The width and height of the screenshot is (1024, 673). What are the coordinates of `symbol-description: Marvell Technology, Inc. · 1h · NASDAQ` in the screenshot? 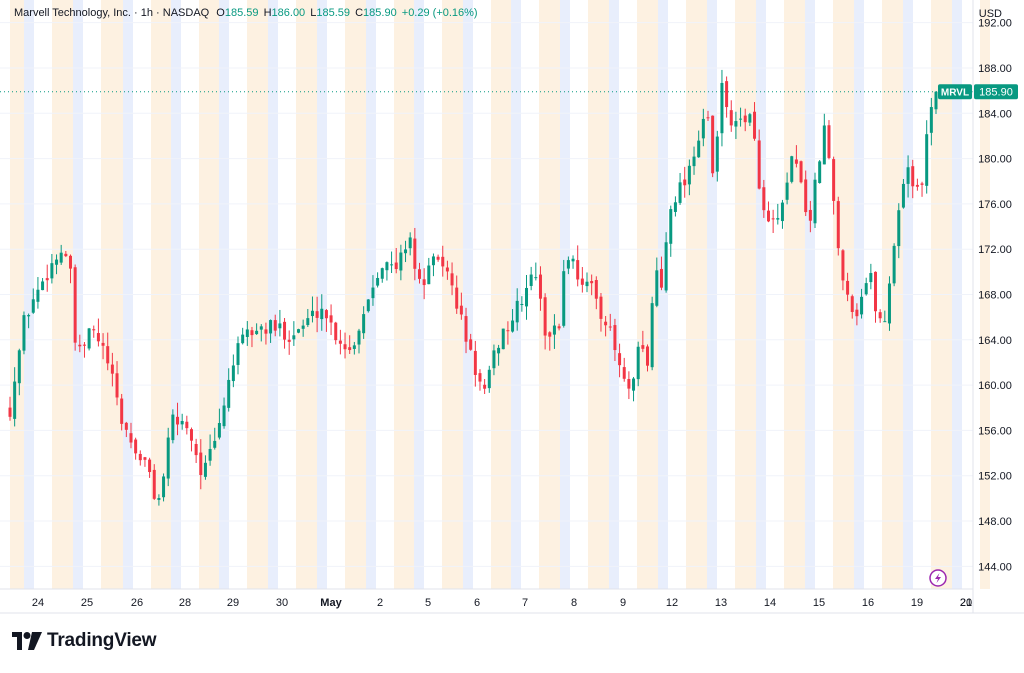 It's located at (112, 13).